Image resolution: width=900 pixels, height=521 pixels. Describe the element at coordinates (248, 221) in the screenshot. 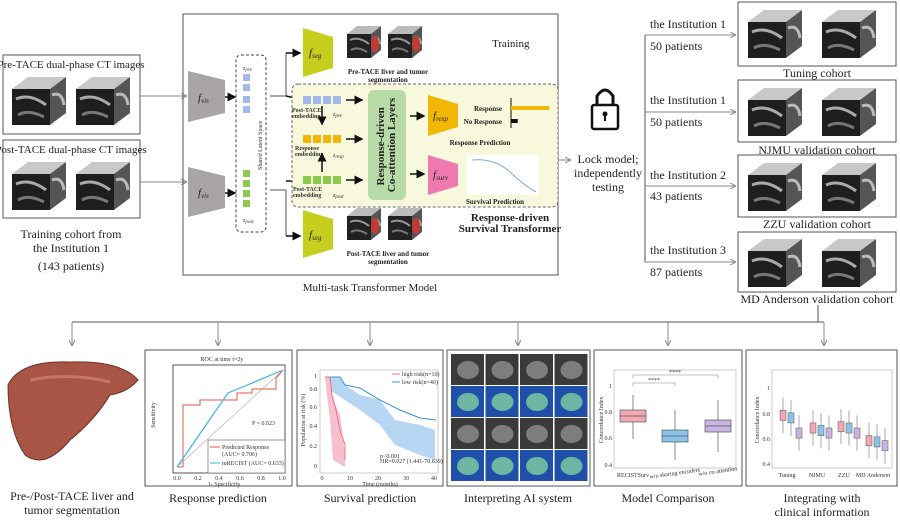

I see `z-post-label: zpost` at that location.